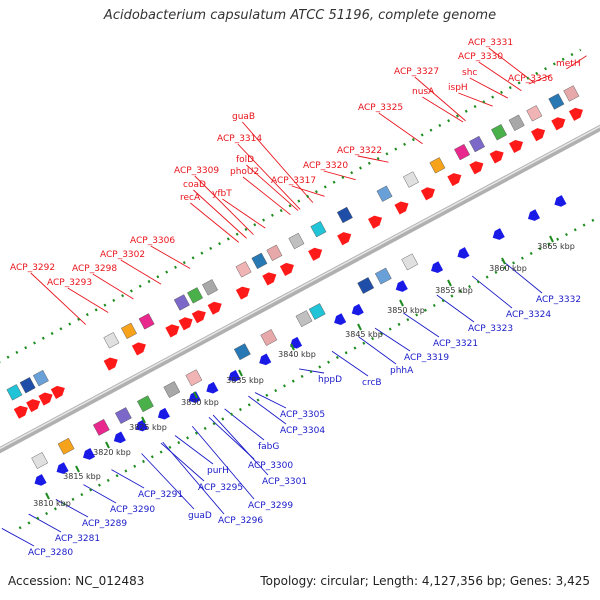 The height and width of the screenshot is (600, 600). I want to click on scale-label: 3850 kbp, so click(406, 310).